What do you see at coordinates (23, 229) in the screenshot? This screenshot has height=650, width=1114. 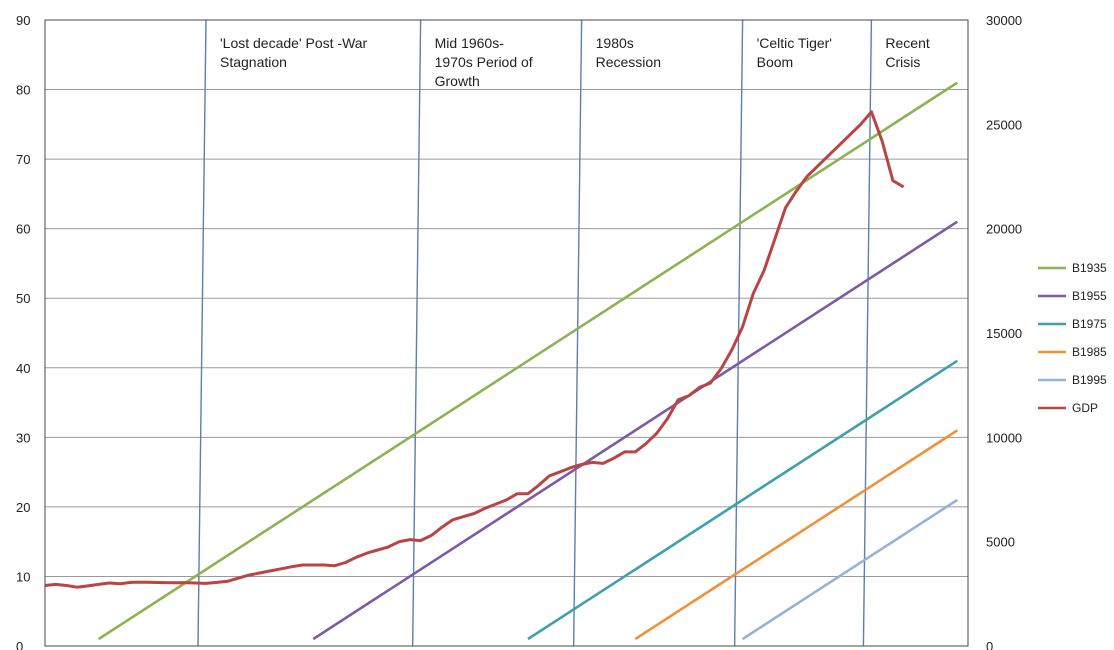 I see `left-tick-label-60: 60` at bounding box center [23, 229].